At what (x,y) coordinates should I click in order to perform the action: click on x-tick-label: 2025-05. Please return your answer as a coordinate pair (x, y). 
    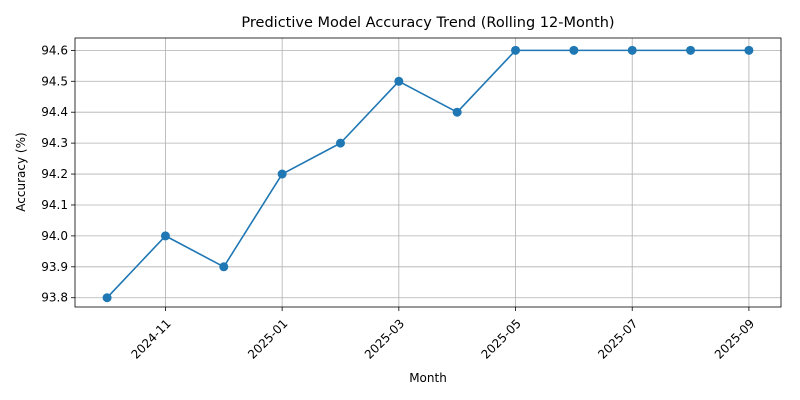
    Looking at the image, I should click on (501, 338).